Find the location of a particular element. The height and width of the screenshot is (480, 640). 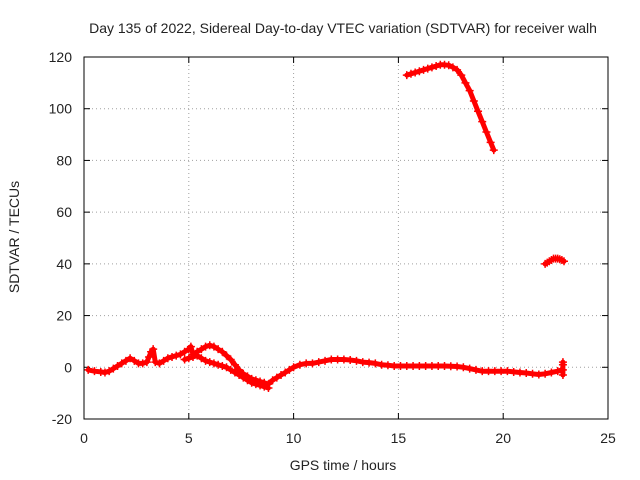

x-tick-label: 5 is located at coordinates (189, 438).